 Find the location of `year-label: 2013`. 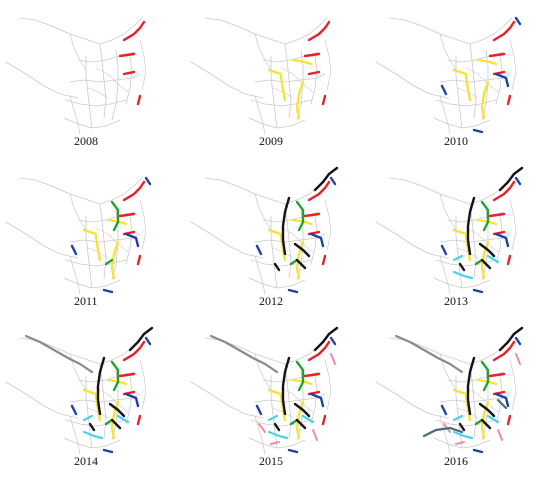

year-label: 2013 is located at coordinates (456, 301).